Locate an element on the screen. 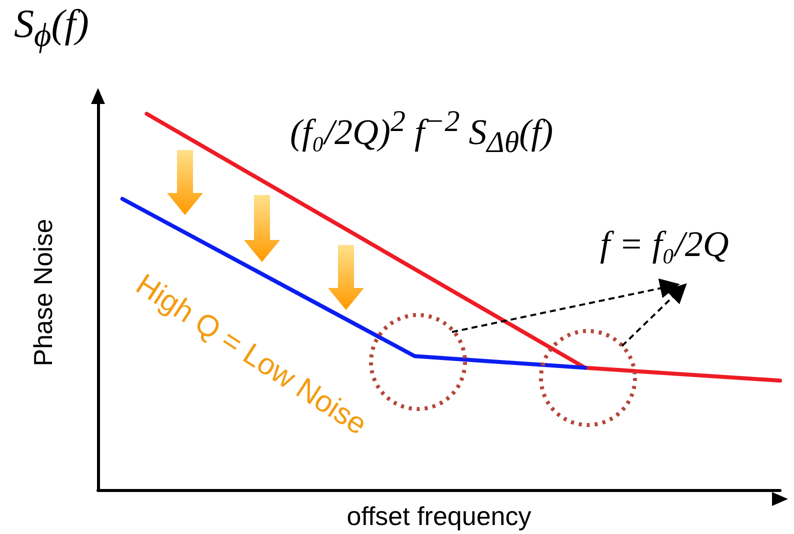 The width and height of the screenshot is (794, 534). x-axis-title: offset frequency is located at coordinates (439, 516).